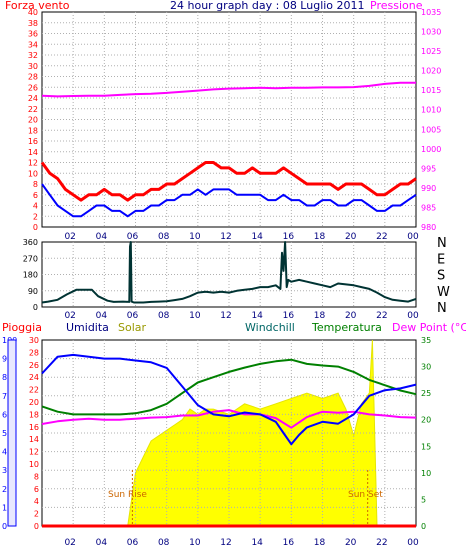 Image resolution: width=466 pixels, height=560 pixels. What do you see at coordinates (34, 352) in the screenshot?
I see `rain-tick: 28` at bounding box center [34, 352].